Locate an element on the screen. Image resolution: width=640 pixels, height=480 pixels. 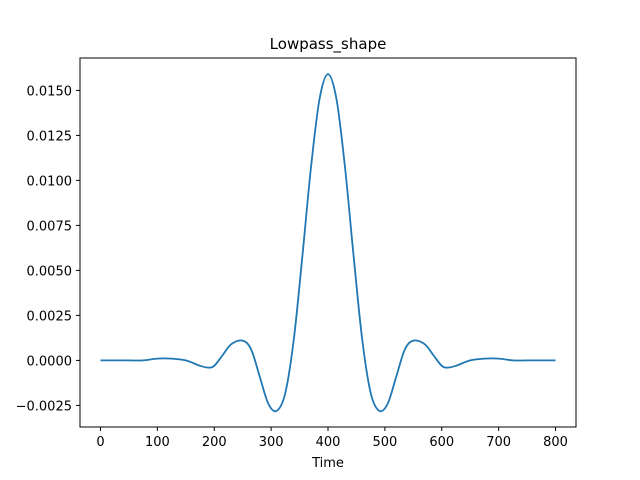
y-tick-label: 0.0025 is located at coordinates (50, 316).